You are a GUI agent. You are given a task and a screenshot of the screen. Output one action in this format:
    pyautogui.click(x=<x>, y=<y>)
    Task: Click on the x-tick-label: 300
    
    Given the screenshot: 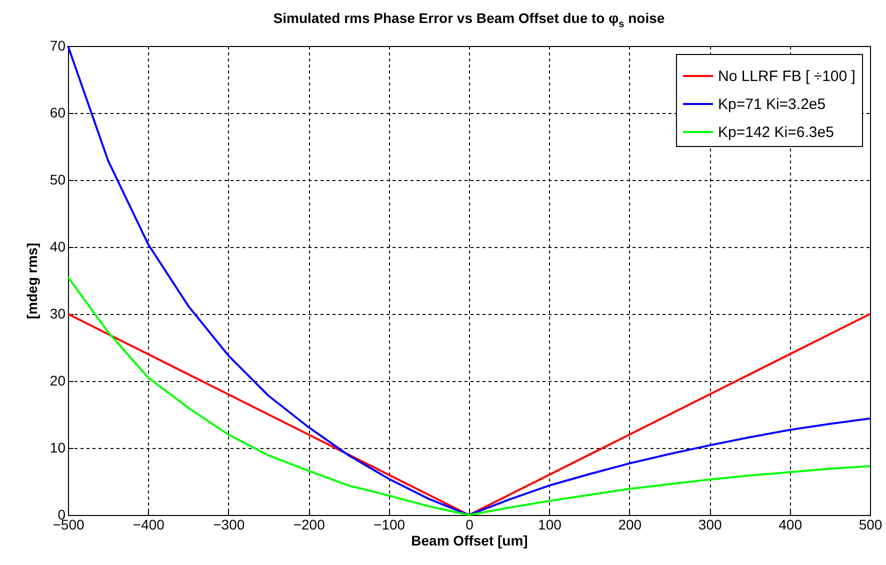 What is the action you would take?
    pyautogui.click(x=710, y=524)
    